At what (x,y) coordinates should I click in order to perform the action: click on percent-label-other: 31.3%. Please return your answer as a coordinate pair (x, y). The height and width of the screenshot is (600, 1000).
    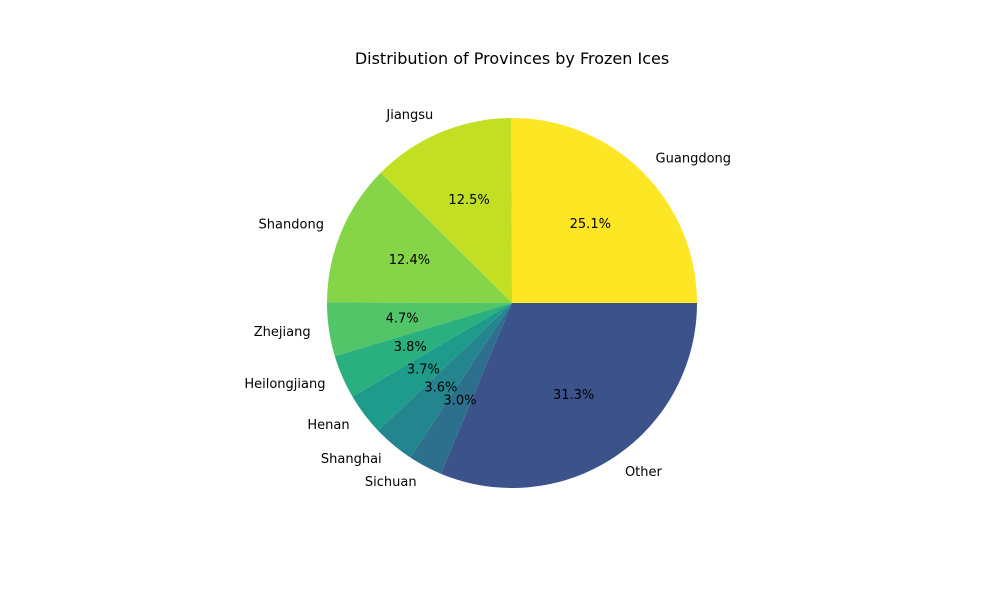
    Looking at the image, I should click on (573, 395).